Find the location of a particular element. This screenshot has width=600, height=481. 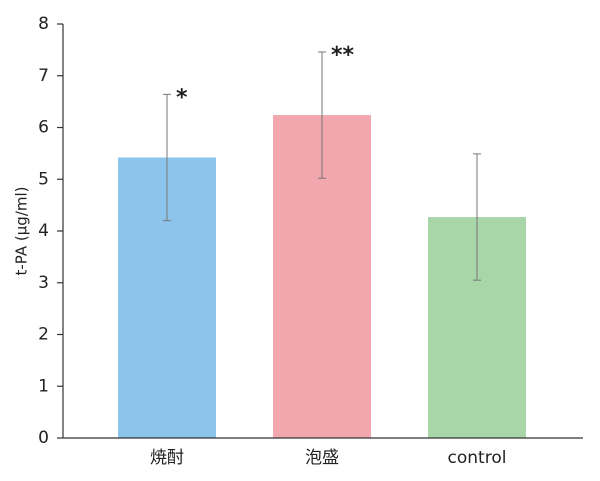

y-tick-label: 8 is located at coordinates (43, 24).